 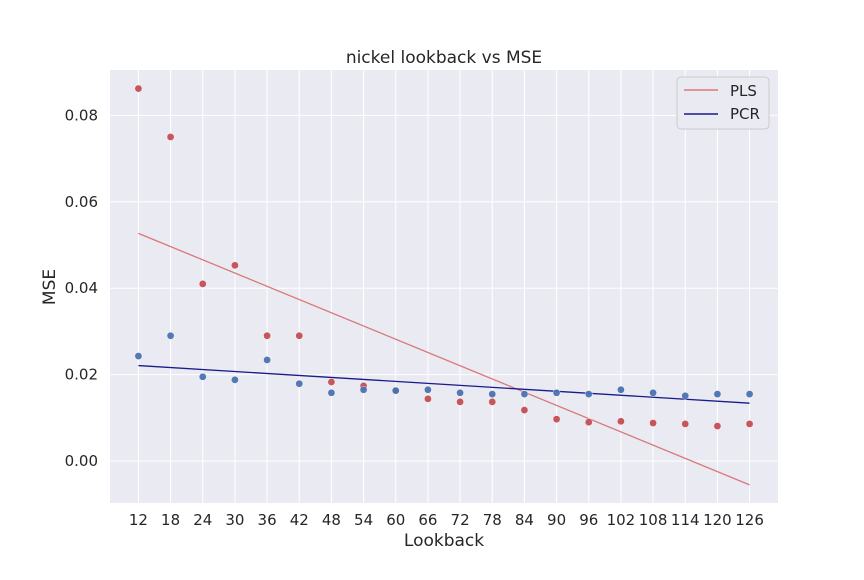 What do you see at coordinates (202, 520) in the screenshot?
I see `x-tick-label: 24` at bounding box center [202, 520].